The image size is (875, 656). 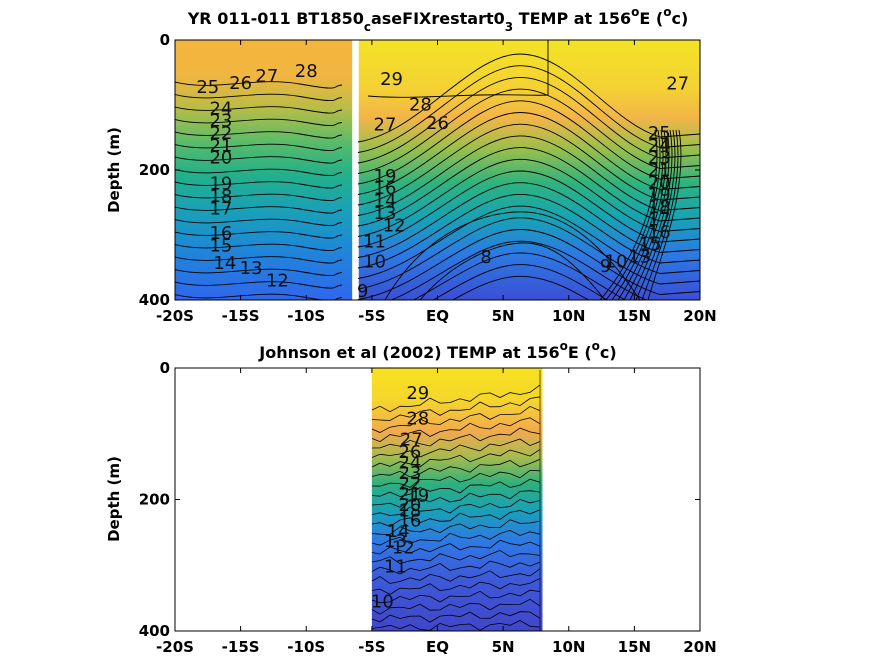 What do you see at coordinates (266, 76) in the screenshot?
I see `contour-label: 27` at bounding box center [266, 76].